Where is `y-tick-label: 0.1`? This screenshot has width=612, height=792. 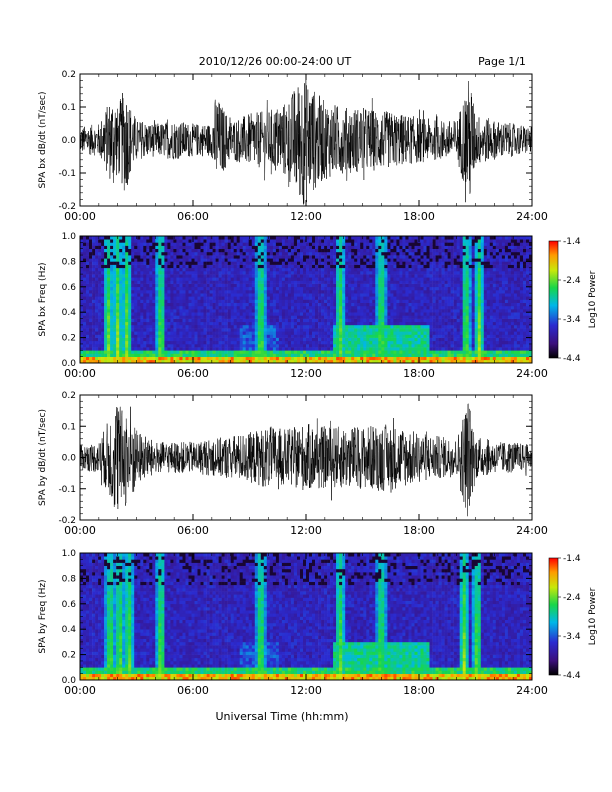 y-tick-label: 0.1 is located at coordinates (69, 108).